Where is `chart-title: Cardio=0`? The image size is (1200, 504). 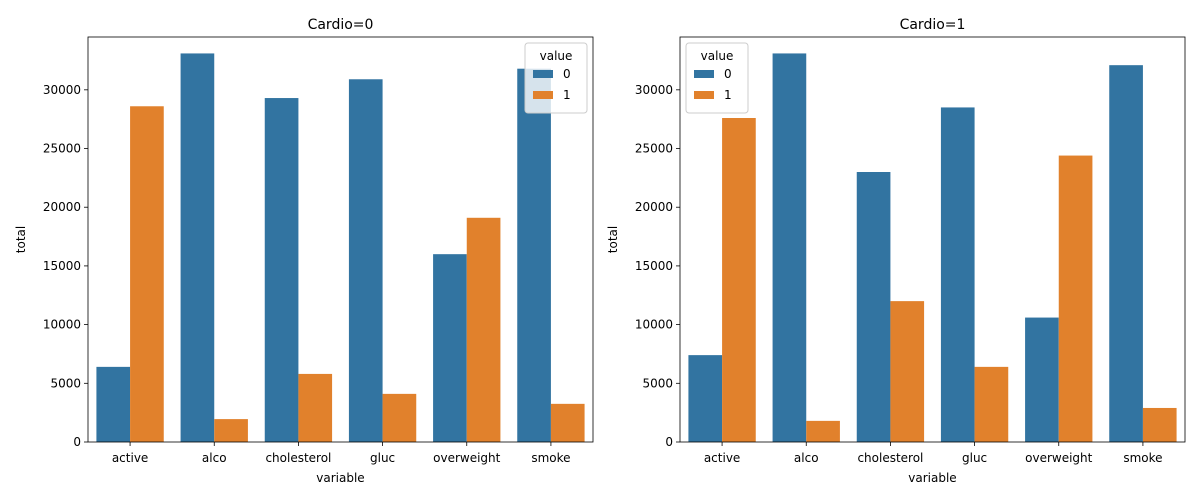
chart-title: Cardio=0 is located at coordinates (341, 25).